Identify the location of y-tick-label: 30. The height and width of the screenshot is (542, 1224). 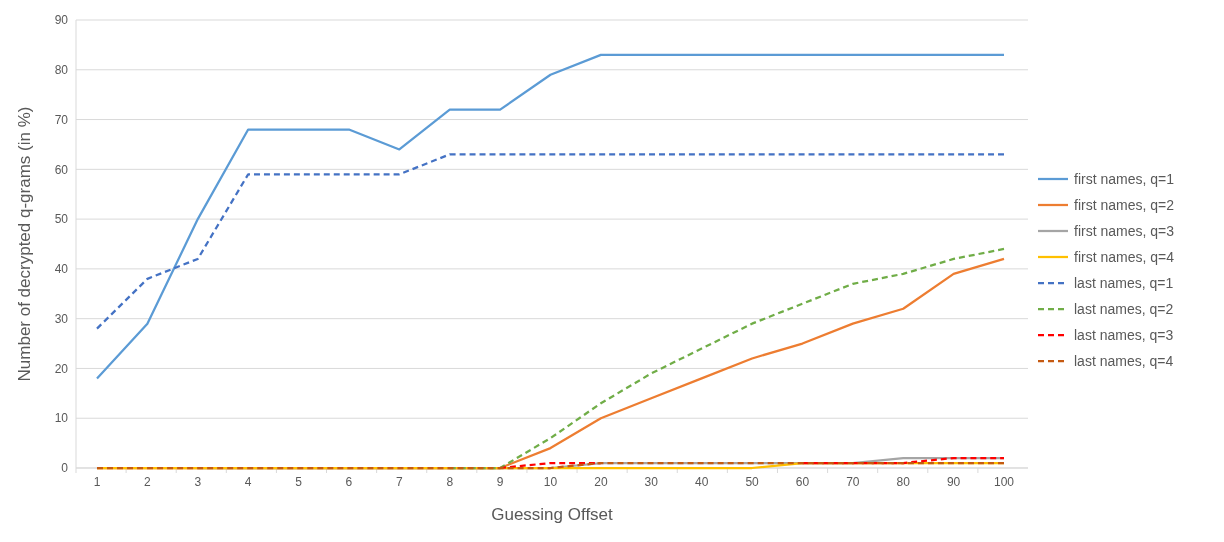
(61, 318).